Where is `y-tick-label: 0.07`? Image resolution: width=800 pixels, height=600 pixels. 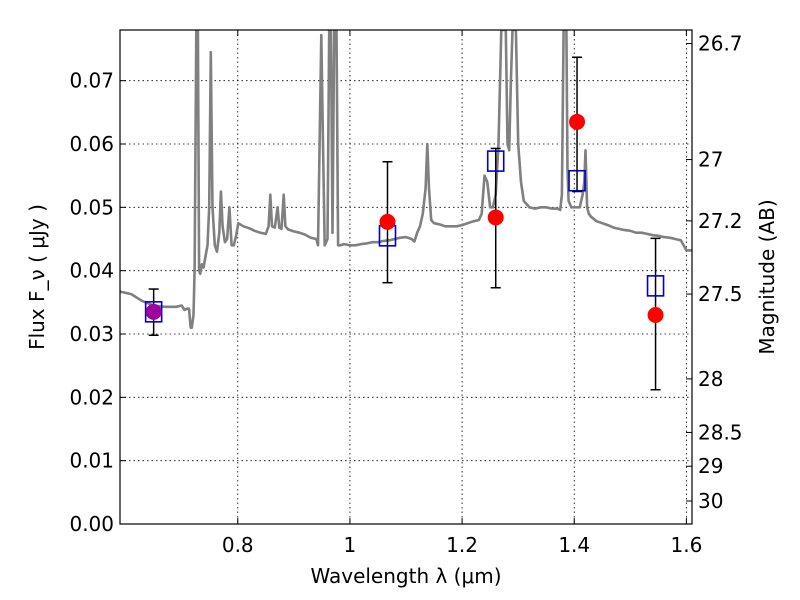 y-tick-label: 0.07 is located at coordinates (91, 81).